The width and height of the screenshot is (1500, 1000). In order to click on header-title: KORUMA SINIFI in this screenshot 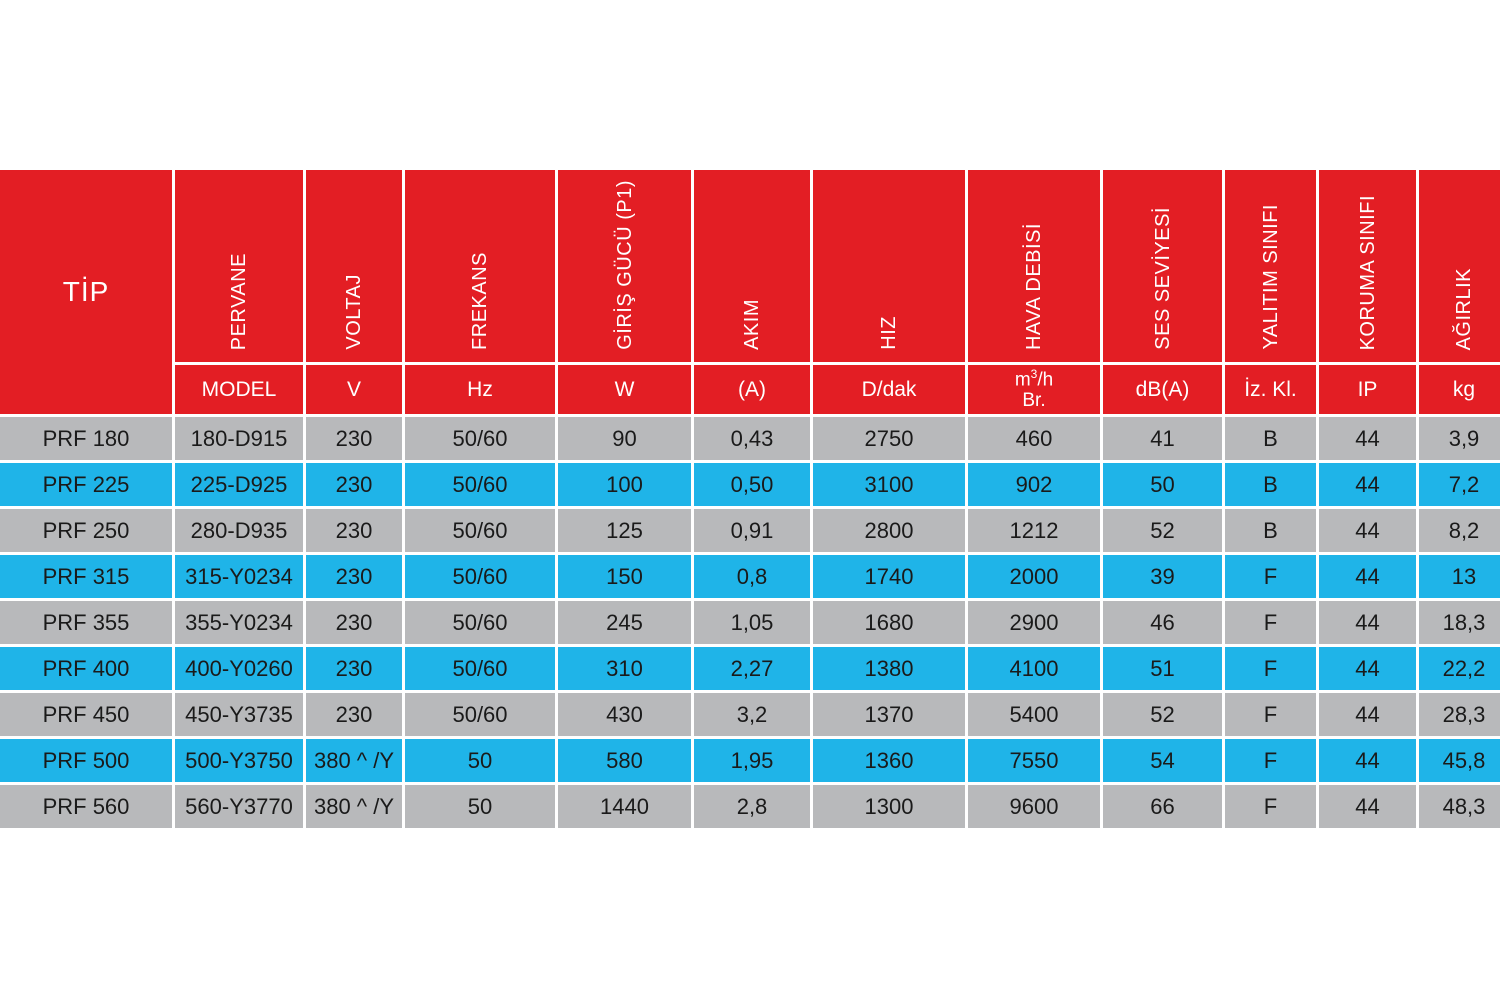, I will do `click(1367, 272)`.